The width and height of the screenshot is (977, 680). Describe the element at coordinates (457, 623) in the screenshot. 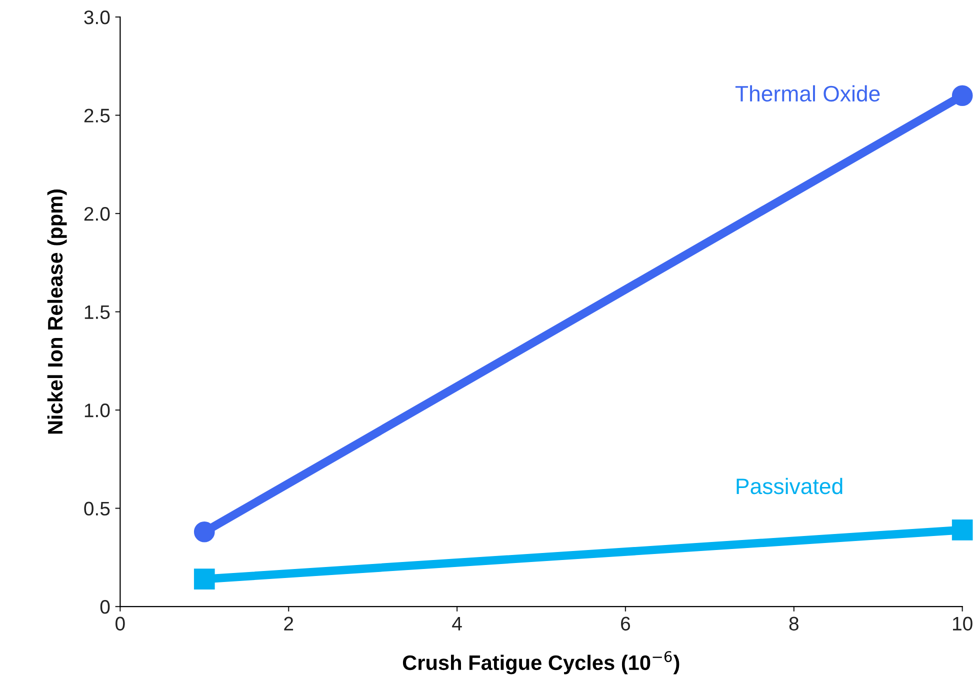

I see `x-tick-label: 4` at that location.